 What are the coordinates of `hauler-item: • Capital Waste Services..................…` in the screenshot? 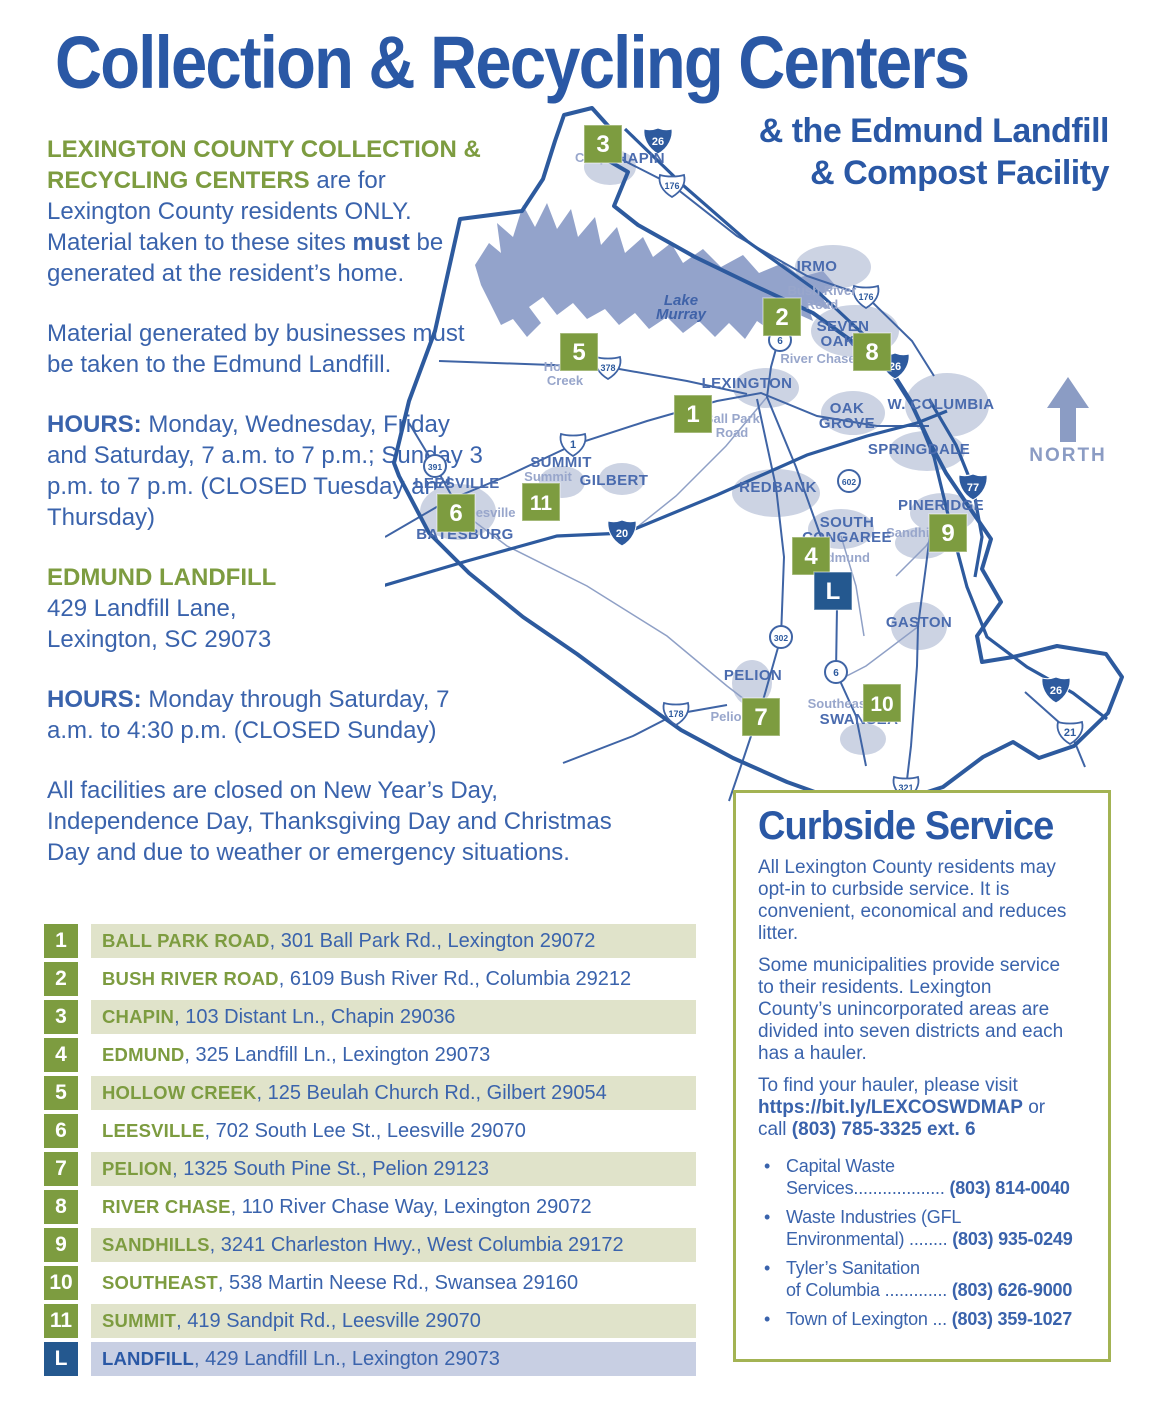 It's located at (917, 1177).